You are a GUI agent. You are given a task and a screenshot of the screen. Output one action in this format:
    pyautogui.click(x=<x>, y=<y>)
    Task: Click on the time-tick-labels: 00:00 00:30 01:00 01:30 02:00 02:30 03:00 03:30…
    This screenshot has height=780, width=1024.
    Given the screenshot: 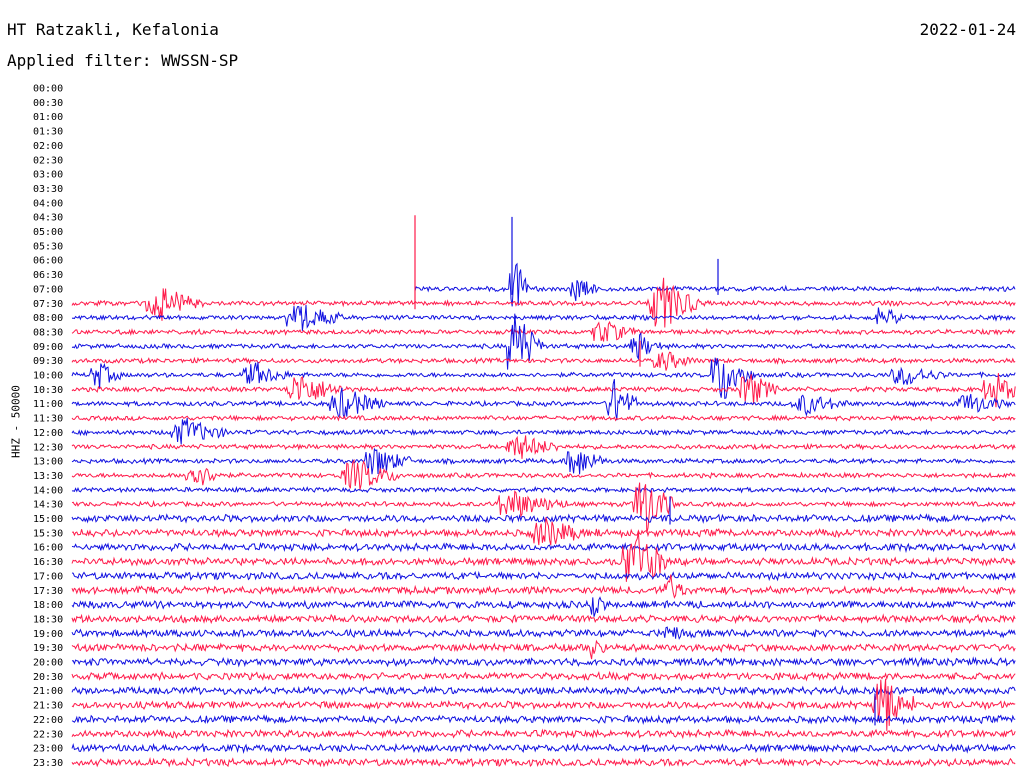 What is the action you would take?
    pyautogui.click(x=48, y=426)
    